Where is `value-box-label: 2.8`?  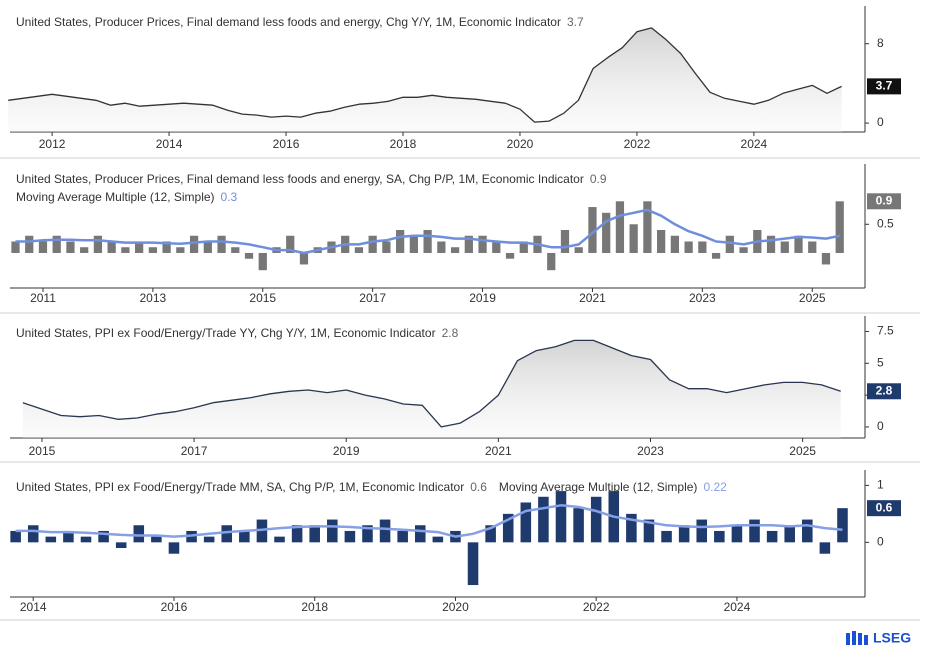
value-box-label: 2.8 is located at coordinates (884, 390).